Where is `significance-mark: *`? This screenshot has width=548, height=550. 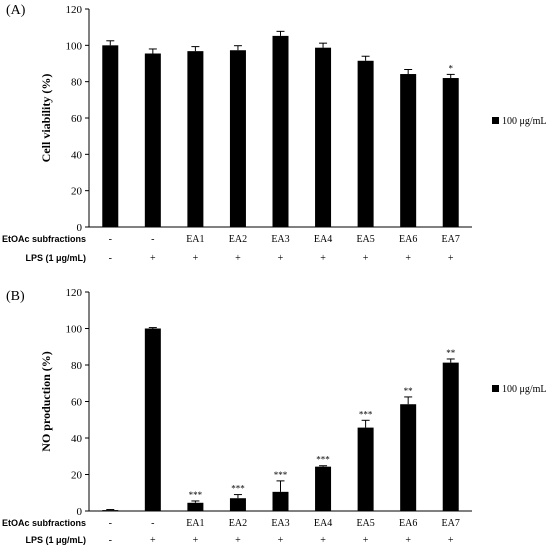 significance-mark: * is located at coordinates (450, 68).